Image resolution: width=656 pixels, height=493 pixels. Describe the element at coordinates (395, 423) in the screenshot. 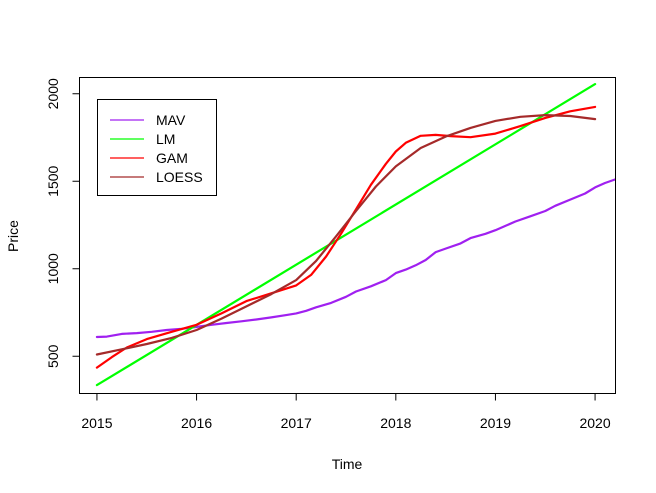

I see `x-tick-label: 2018` at that location.